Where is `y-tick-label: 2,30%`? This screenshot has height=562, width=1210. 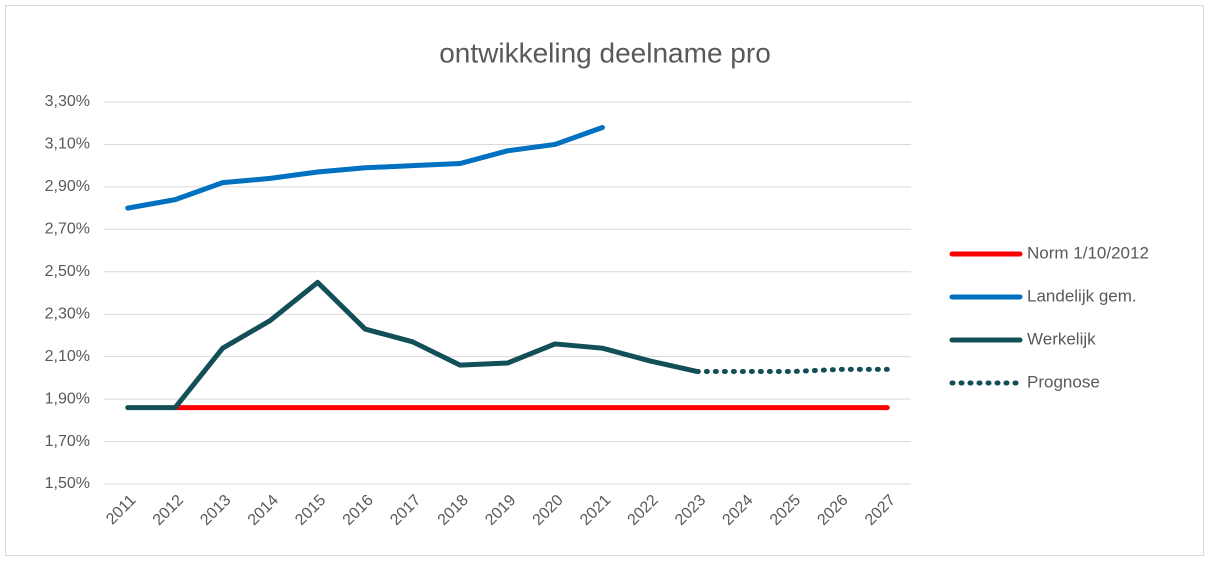
y-tick-label: 2,30% is located at coordinates (67, 313).